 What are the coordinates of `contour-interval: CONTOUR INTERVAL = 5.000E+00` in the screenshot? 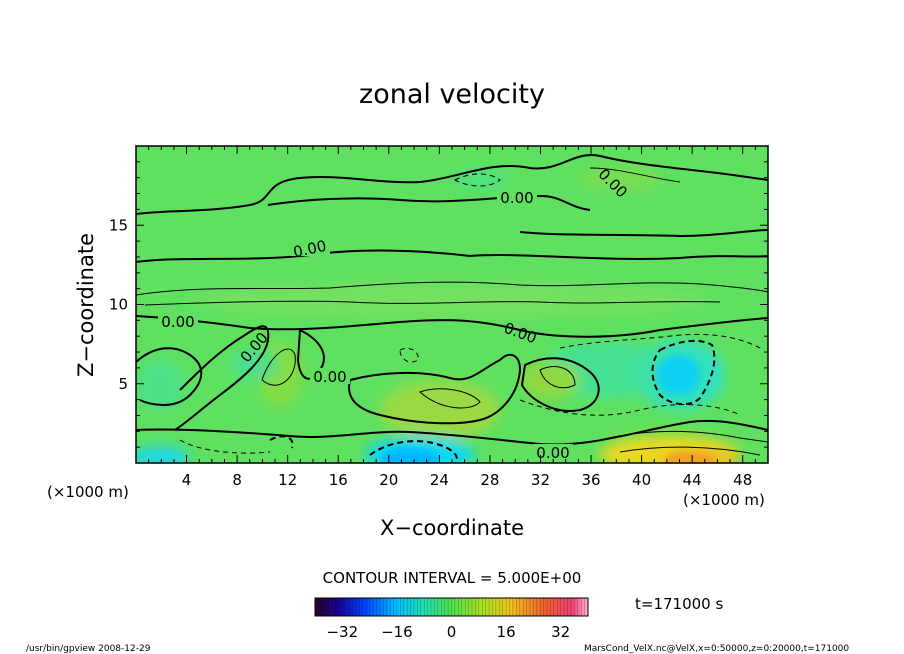 It's located at (452, 578).